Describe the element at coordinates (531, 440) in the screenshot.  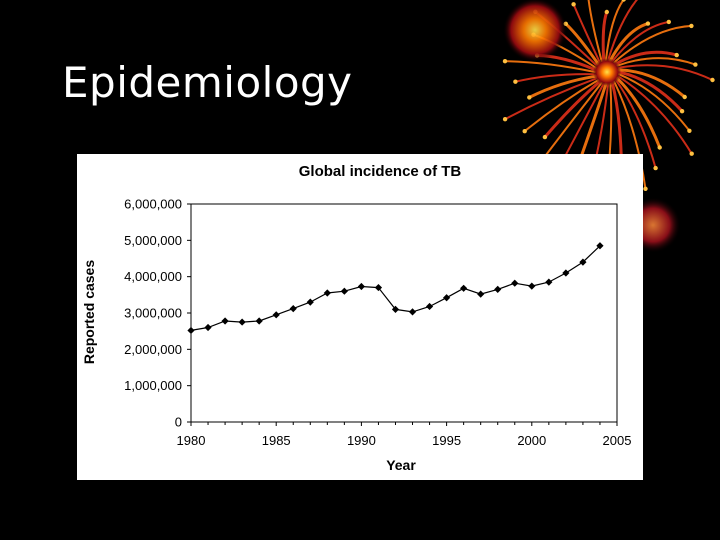
I see `x-tick-label: 2000` at that location.